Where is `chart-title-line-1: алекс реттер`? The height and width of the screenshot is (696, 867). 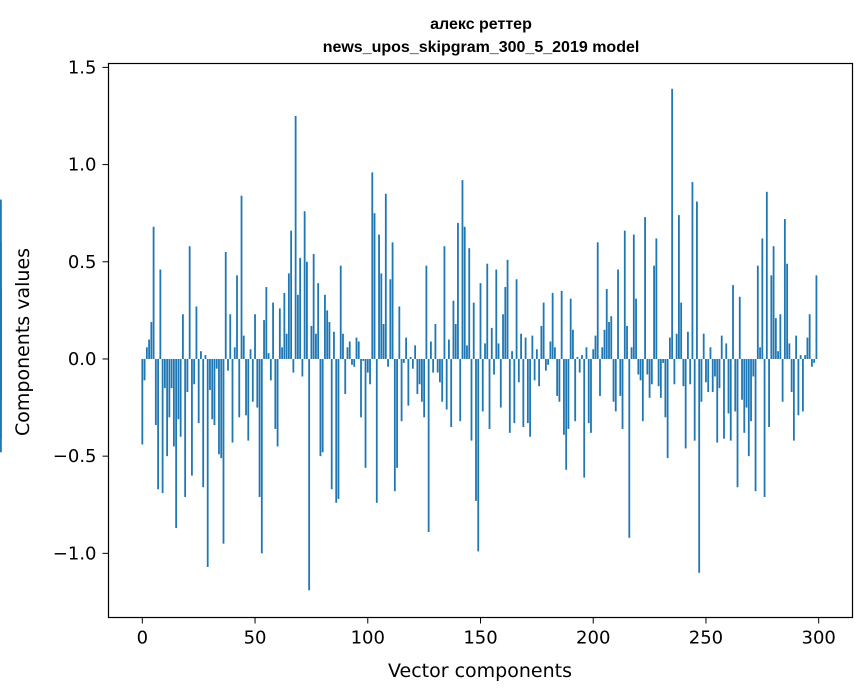 chart-title-line-1: алекс реттер is located at coordinates (481, 24).